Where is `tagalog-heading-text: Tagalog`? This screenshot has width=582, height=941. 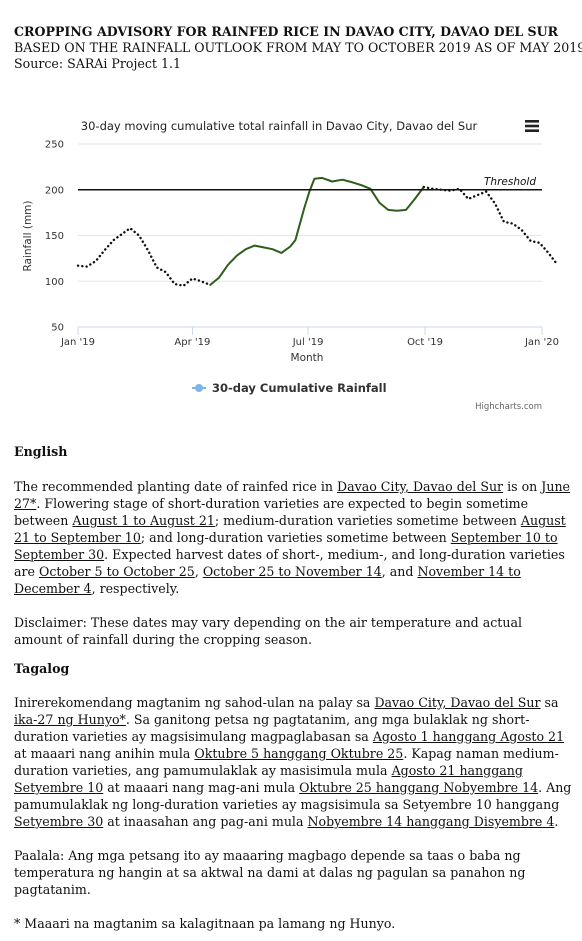
tagalog-heading-text: Tagalog is located at coordinates (294, 668).